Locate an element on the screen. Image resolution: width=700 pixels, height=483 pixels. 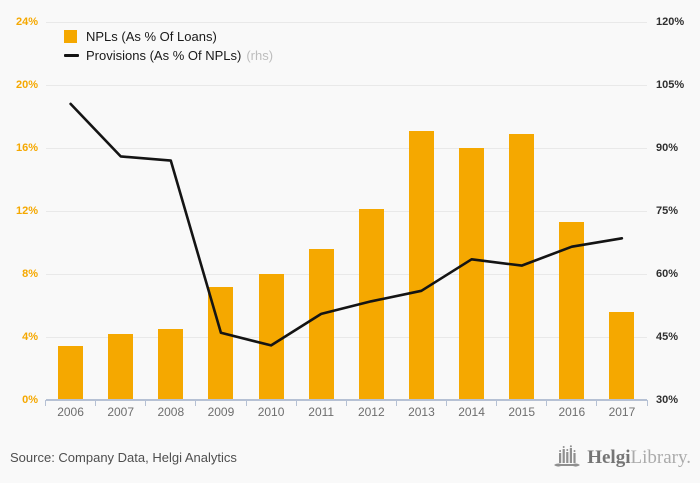
bar-2016 is located at coordinates (572, 311).